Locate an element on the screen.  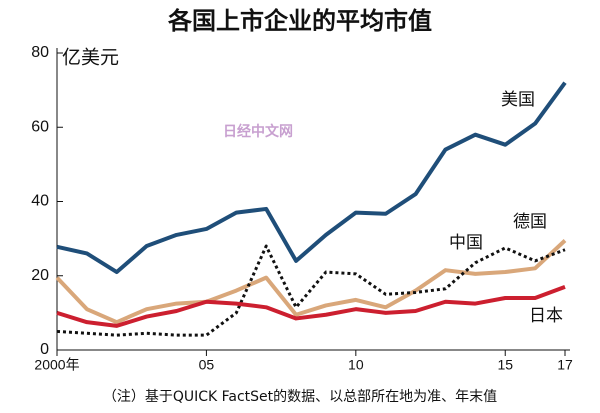
footnote: （注）基于QUICK FactSet的数据、以总部所在地为准、年末值 is located at coordinates (300, 396).